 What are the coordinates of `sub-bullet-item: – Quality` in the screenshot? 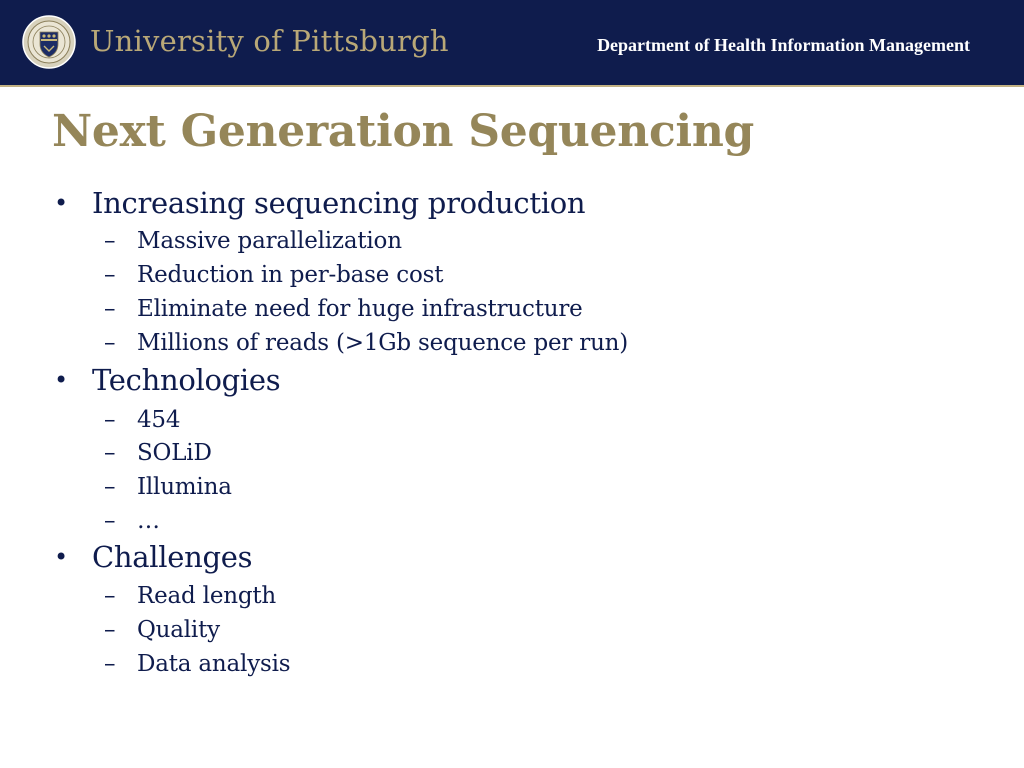 It's located at (162, 630).